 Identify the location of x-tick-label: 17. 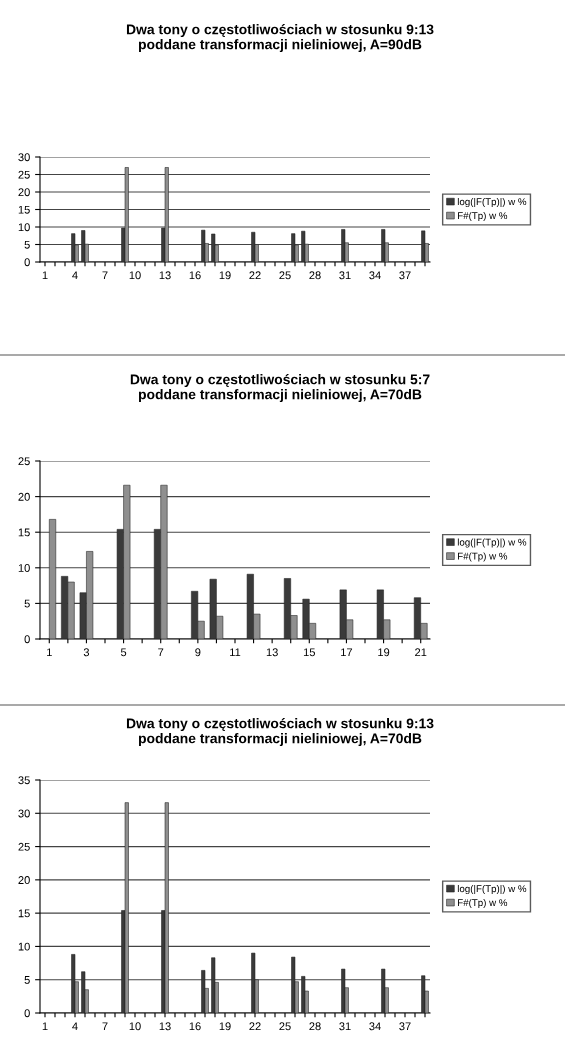
(347, 652).